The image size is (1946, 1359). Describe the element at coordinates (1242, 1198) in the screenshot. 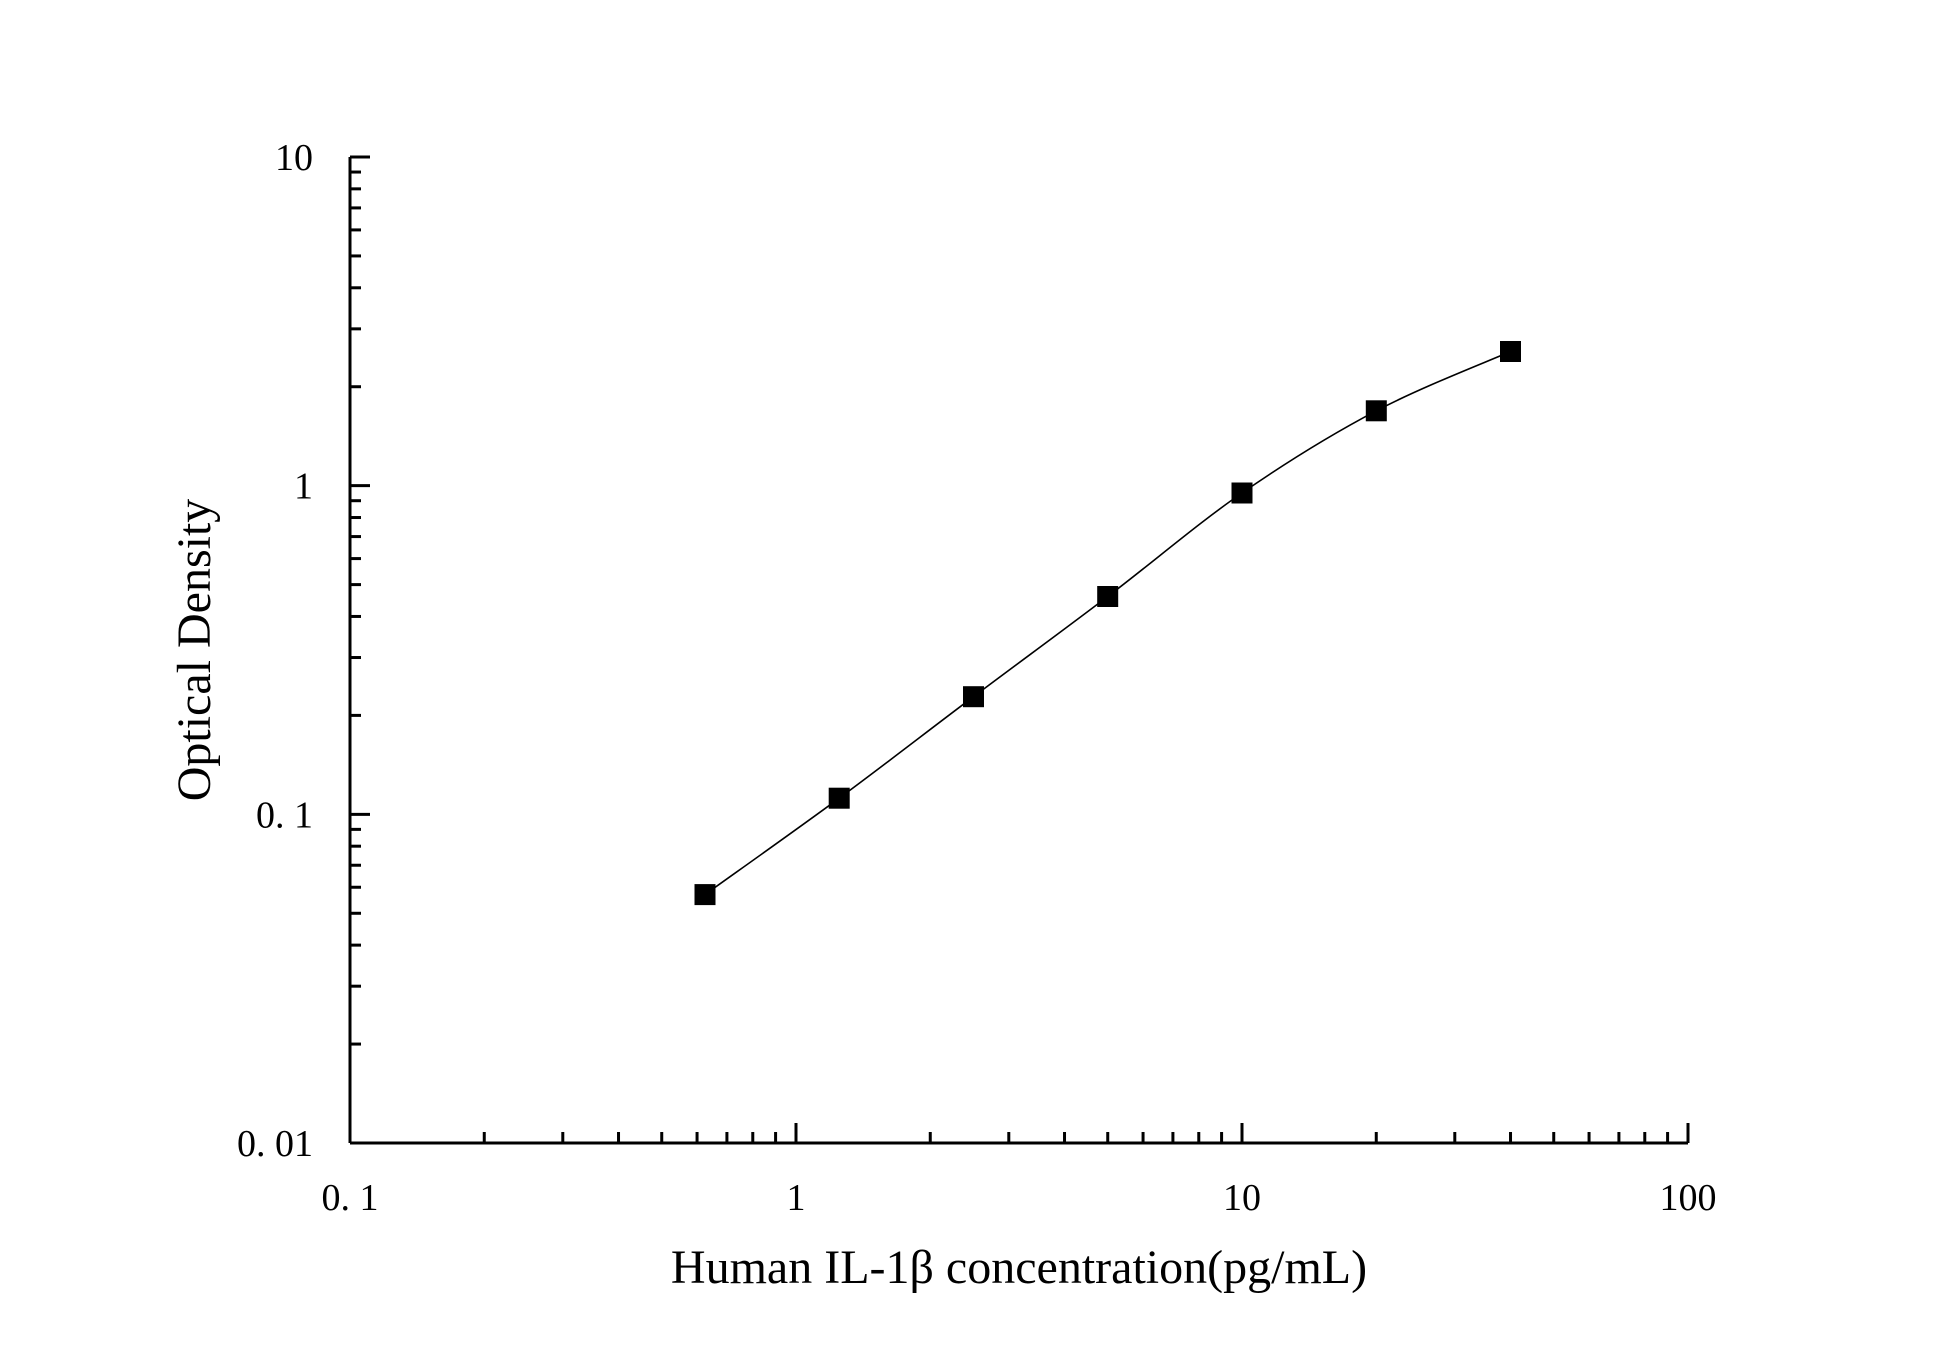

I see `x-tick-label: 10` at that location.